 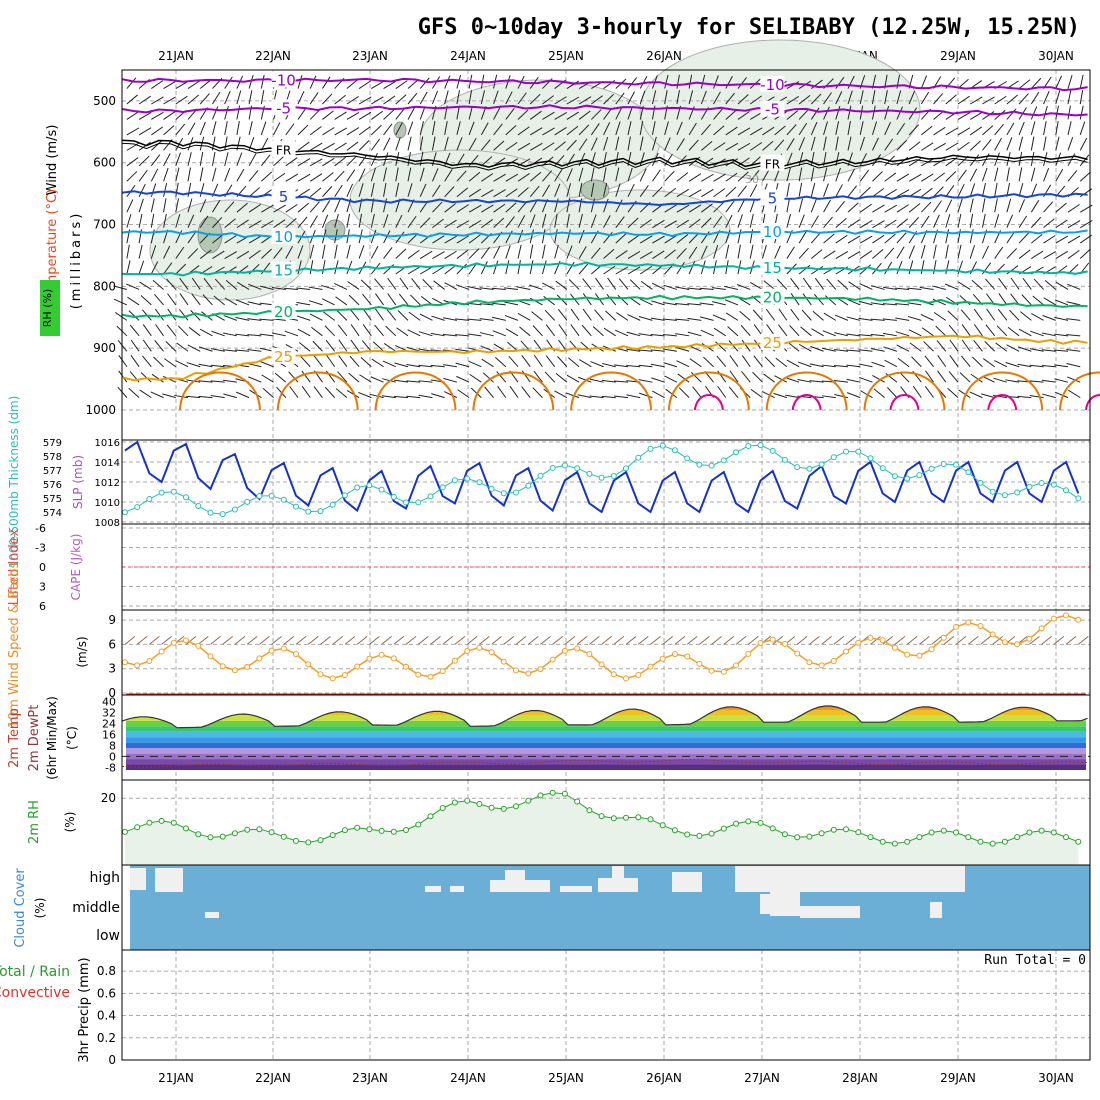 I want to click on rh-shaded-area-dark, so click(x=400, y=130).